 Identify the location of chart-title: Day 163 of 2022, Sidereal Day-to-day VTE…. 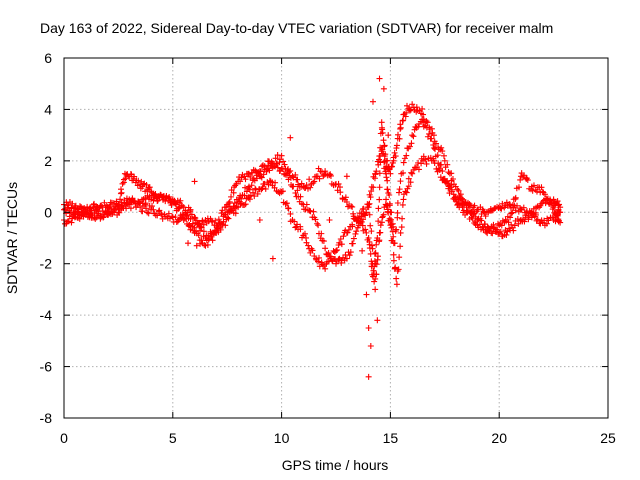
(296, 28).